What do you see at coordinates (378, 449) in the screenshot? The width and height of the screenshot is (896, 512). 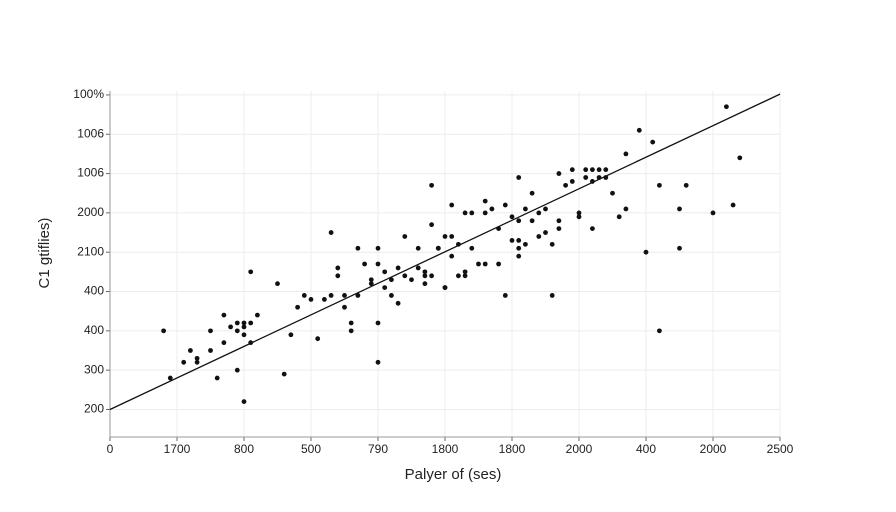 I see `x-tick-label: 790` at bounding box center [378, 449].